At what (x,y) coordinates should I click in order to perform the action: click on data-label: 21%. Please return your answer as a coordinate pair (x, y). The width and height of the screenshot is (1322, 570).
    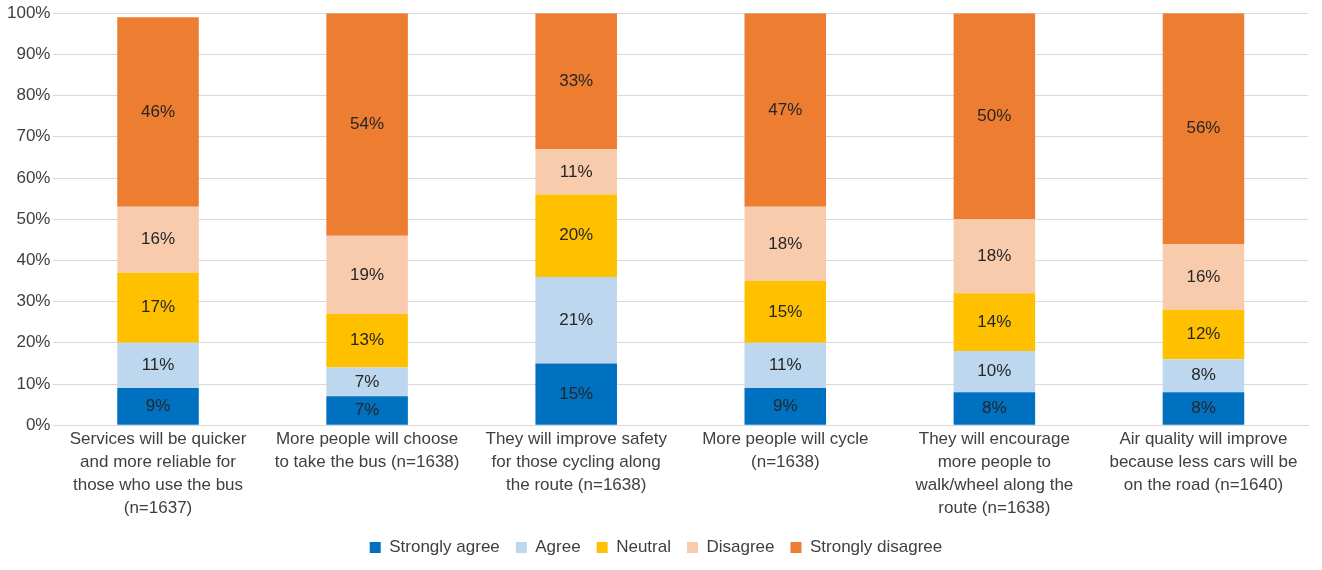
    Looking at the image, I should click on (576, 319).